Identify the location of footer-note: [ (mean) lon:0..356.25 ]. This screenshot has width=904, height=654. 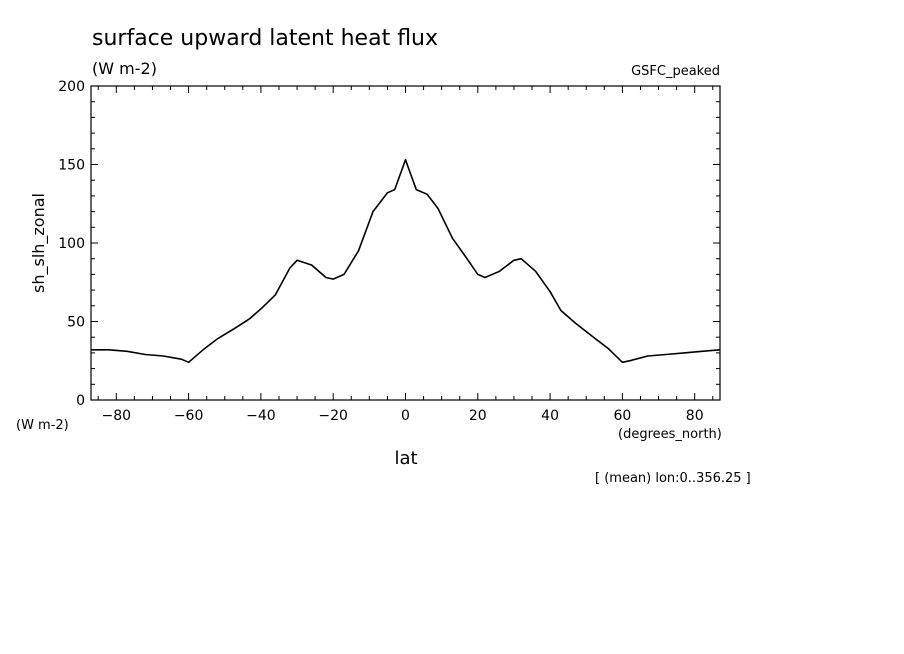
(673, 478).